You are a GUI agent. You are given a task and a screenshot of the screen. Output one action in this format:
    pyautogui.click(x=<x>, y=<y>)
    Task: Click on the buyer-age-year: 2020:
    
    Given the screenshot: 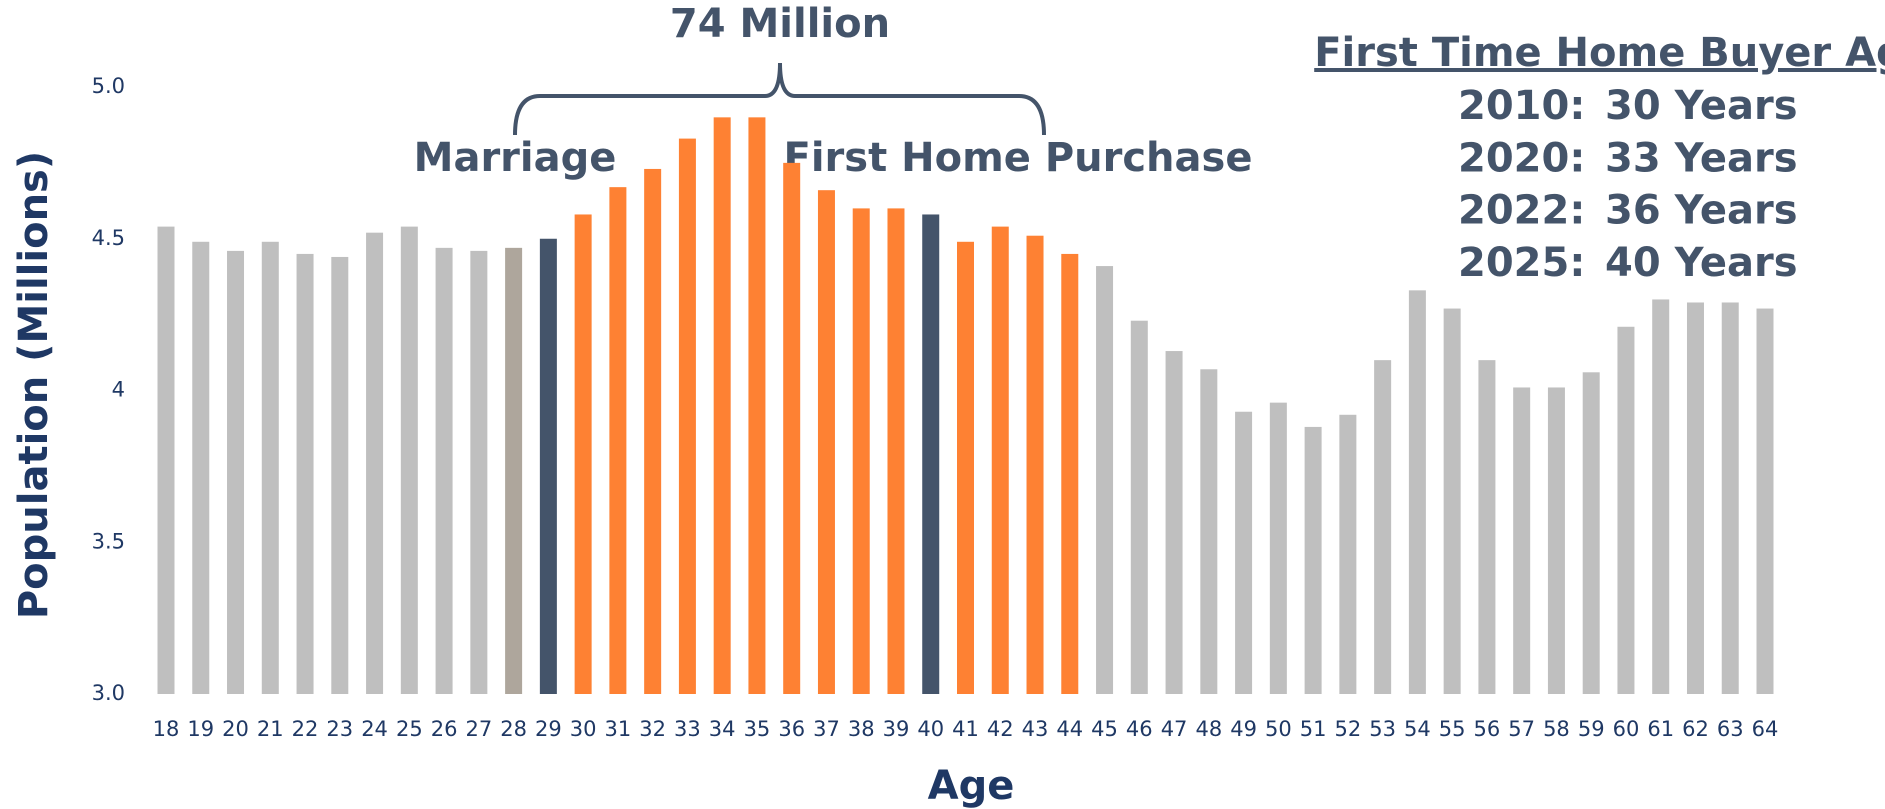 What is the action you would take?
    pyautogui.click(x=1521, y=158)
    